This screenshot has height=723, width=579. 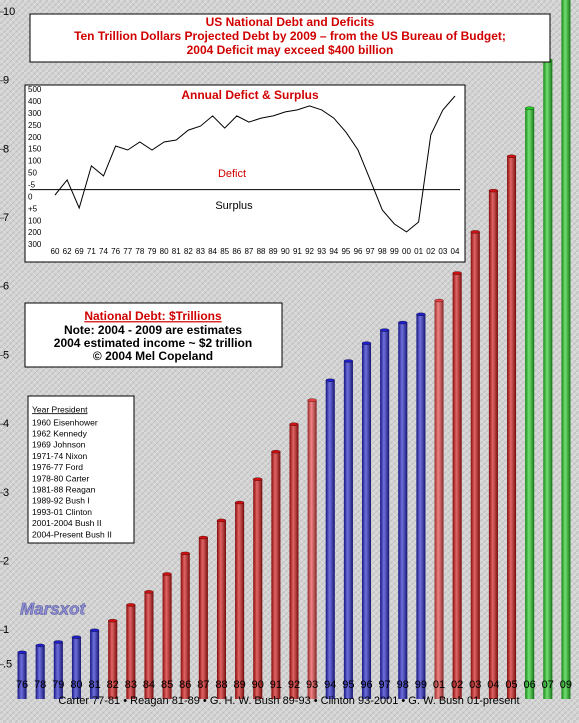 I want to click on x-tick-label: 90, so click(x=285, y=251).